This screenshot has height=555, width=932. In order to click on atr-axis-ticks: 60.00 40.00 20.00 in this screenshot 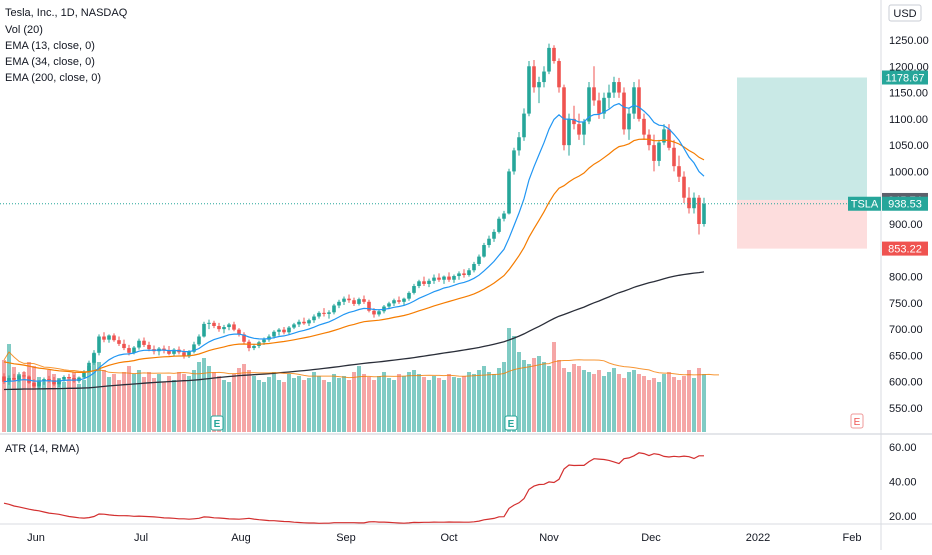, I will do `click(903, 482)`.